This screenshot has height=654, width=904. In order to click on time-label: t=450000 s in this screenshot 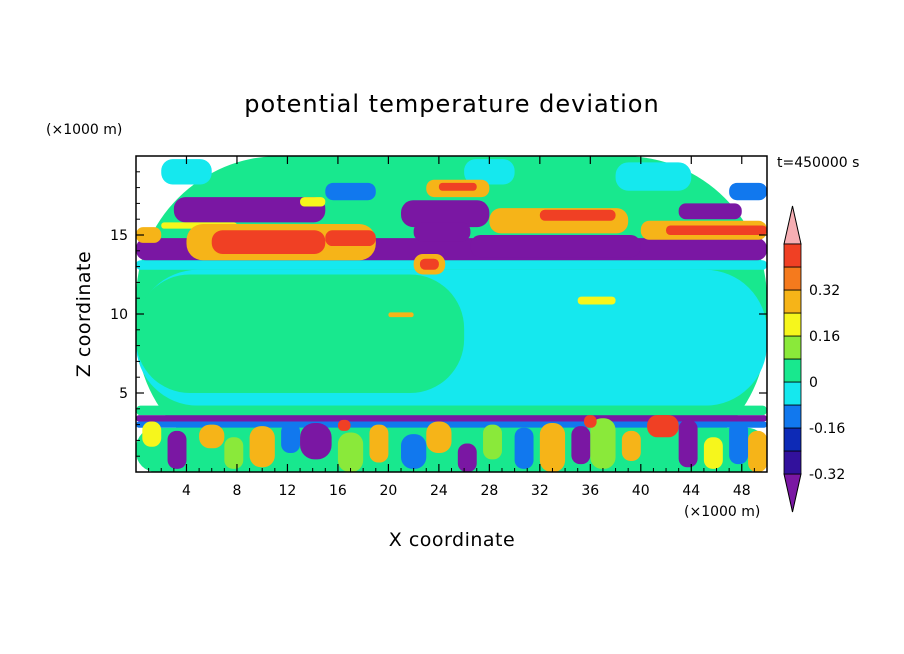, I will do `click(818, 163)`.